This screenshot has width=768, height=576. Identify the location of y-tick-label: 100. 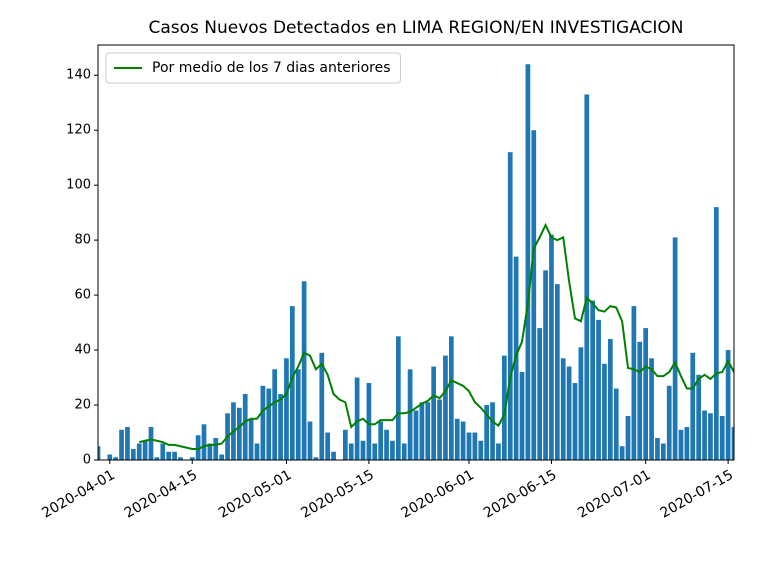
(78, 185).